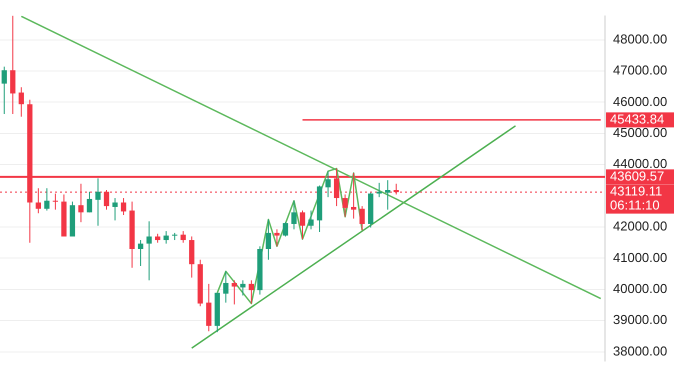  I want to click on text: 06:11:10, so click(635, 205).